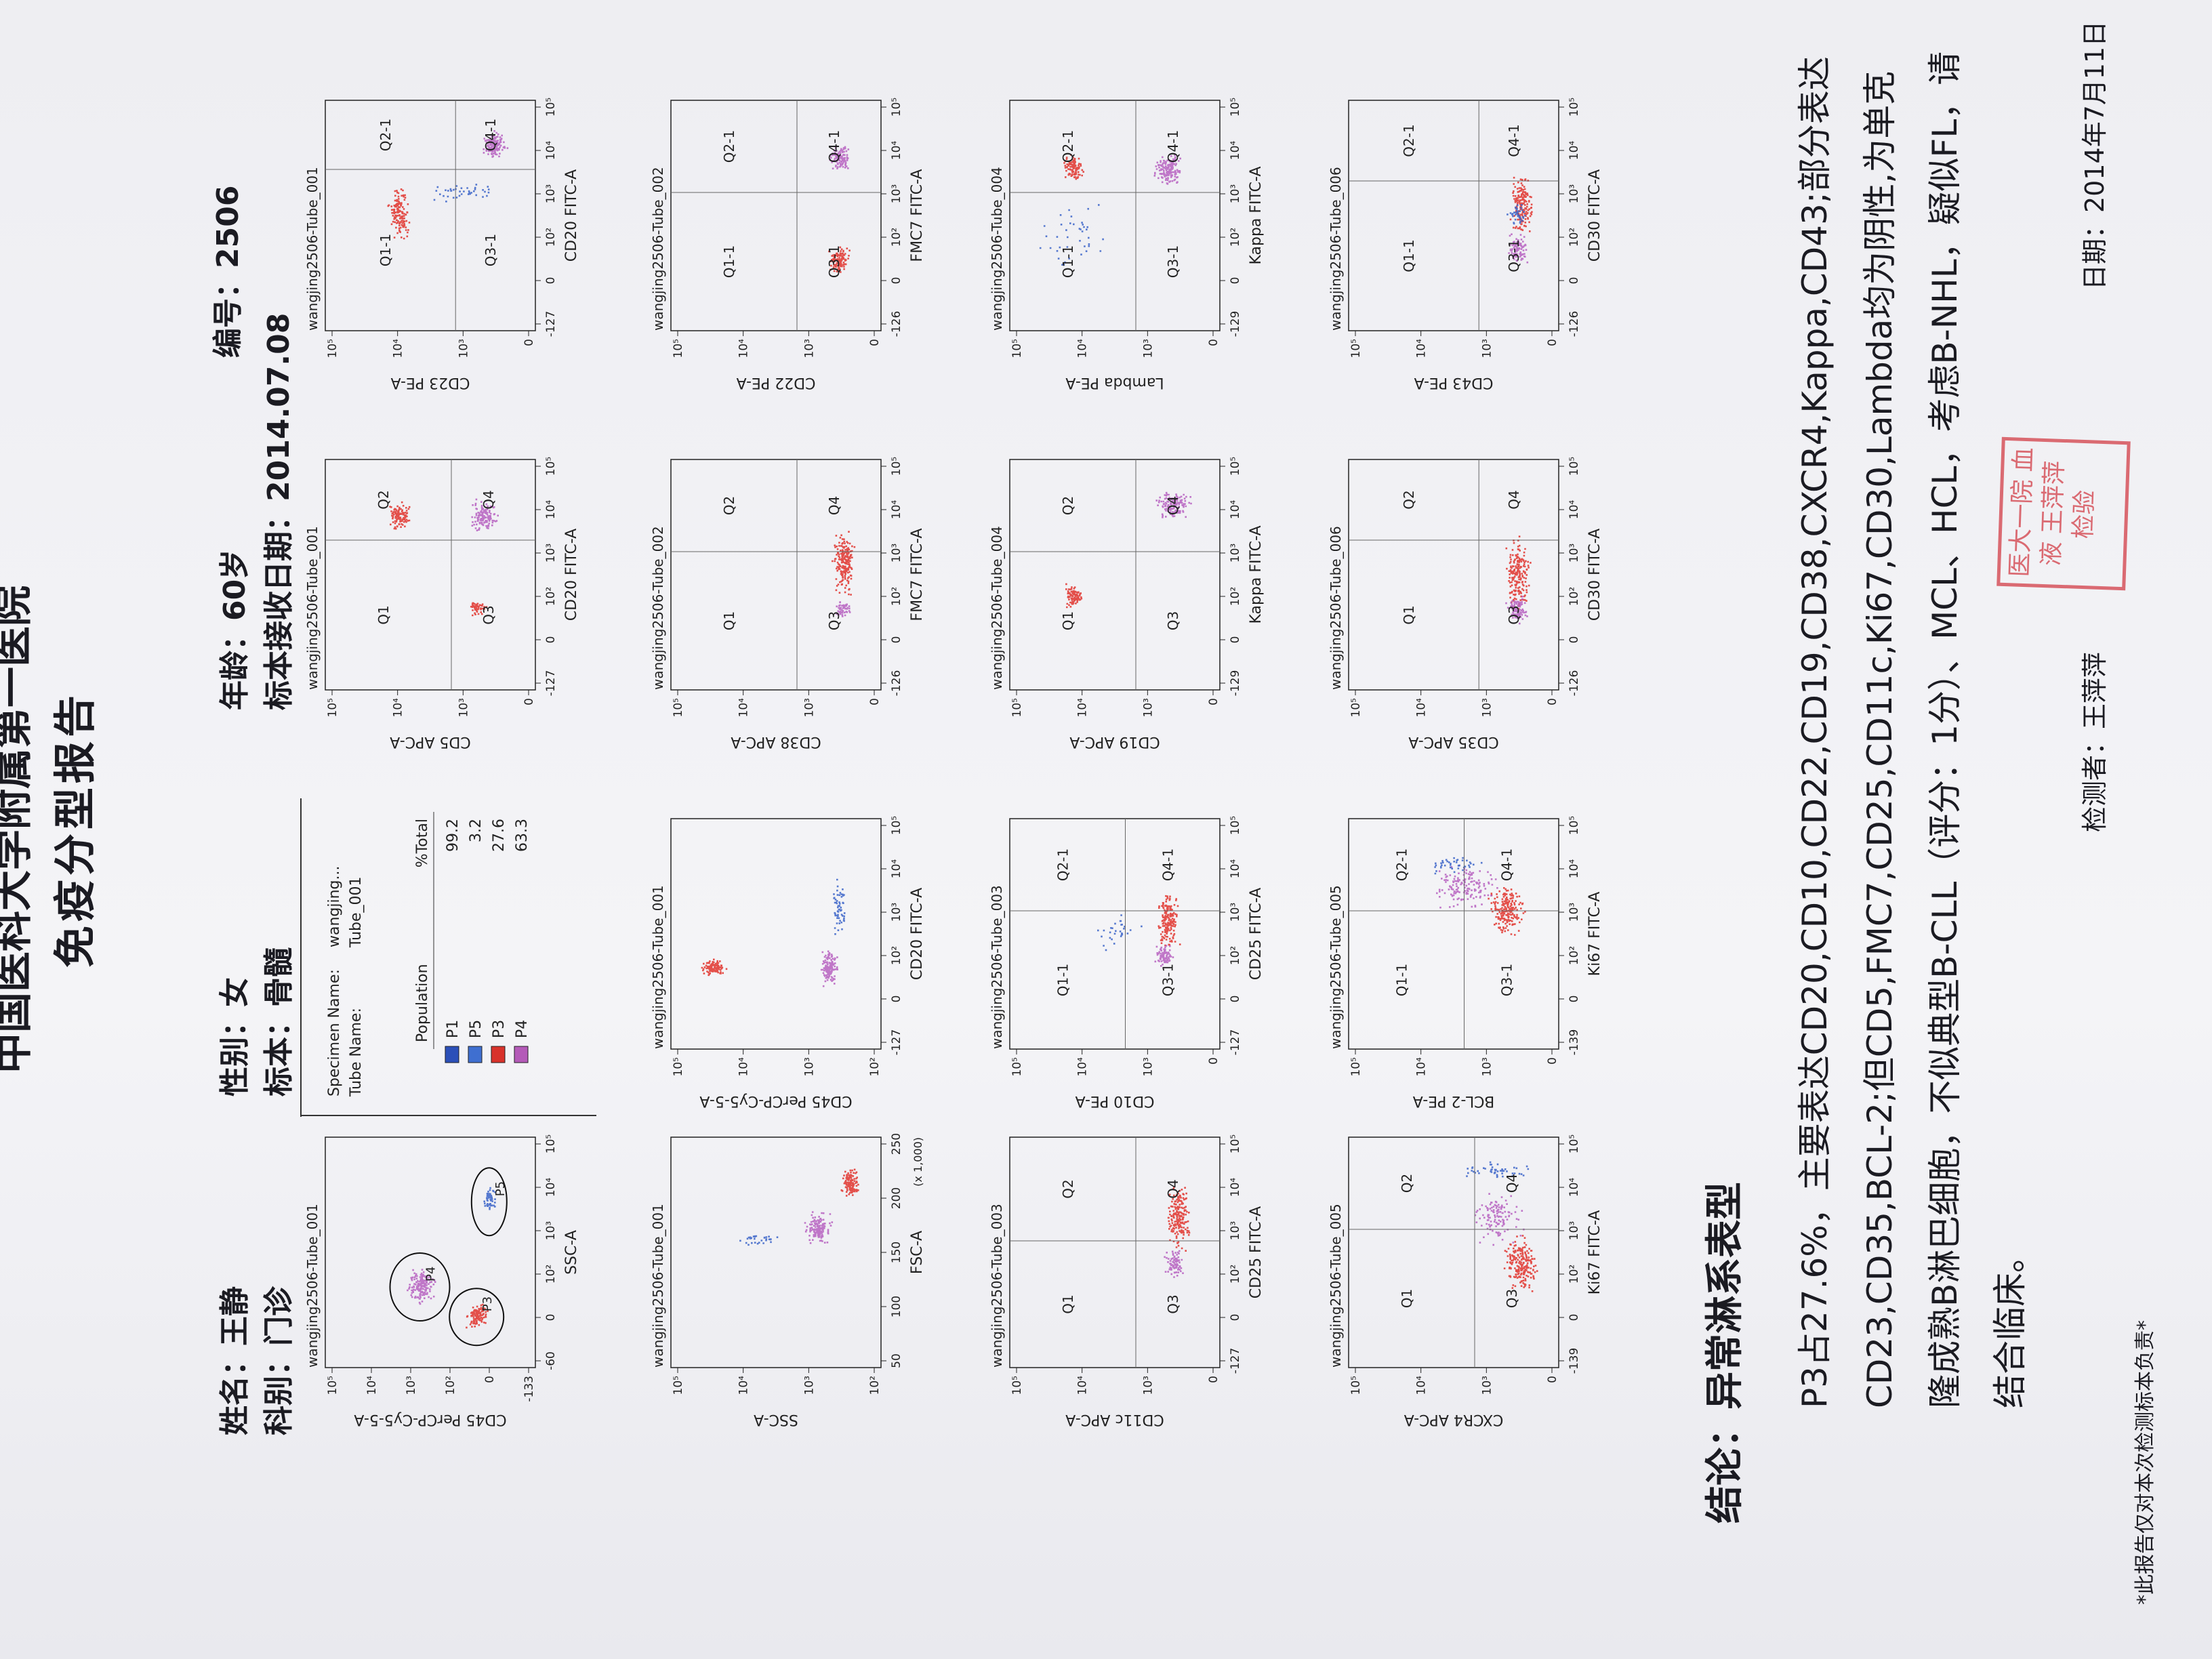 The image size is (2212, 1659). I want to click on gate-label: P3, so click(488, 1303).